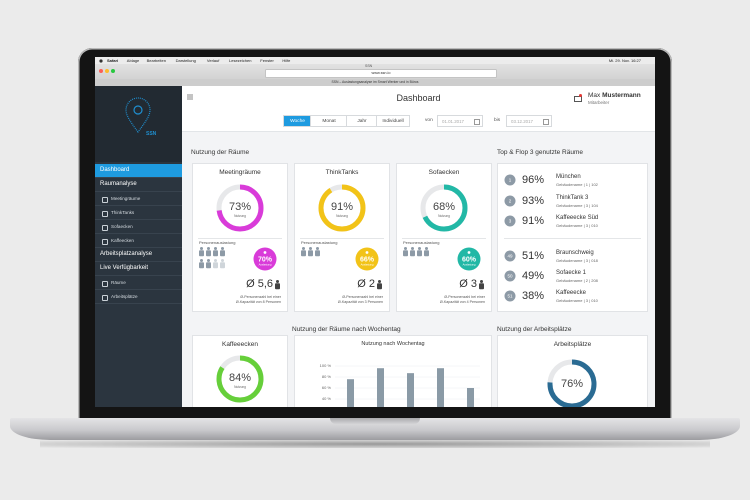 The height and width of the screenshot is (500, 750). I want to click on address-bar: www.ssn.io, so click(381, 73).